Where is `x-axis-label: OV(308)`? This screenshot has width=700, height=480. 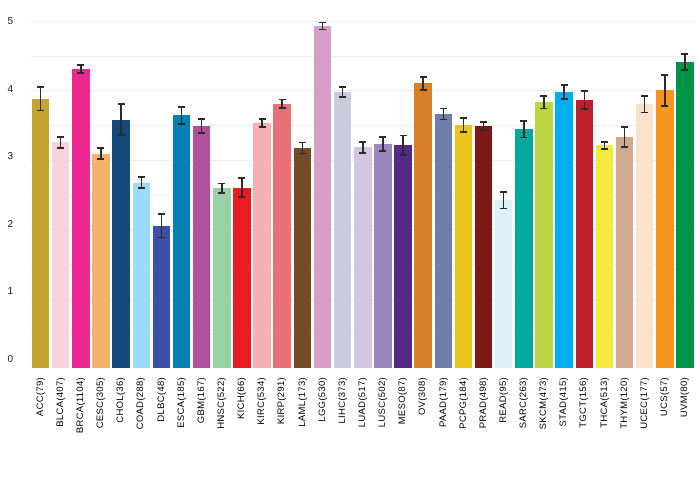
x-axis-label: OV(308) is located at coordinates (423, 427).